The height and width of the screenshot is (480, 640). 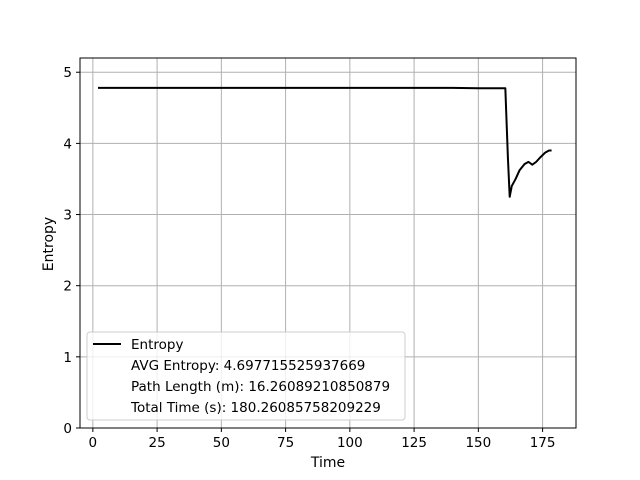 What do you see at coordinates (157, 443) in the screenshot?
I see `x-tick-label: 25` at bounding box center [157, 443].